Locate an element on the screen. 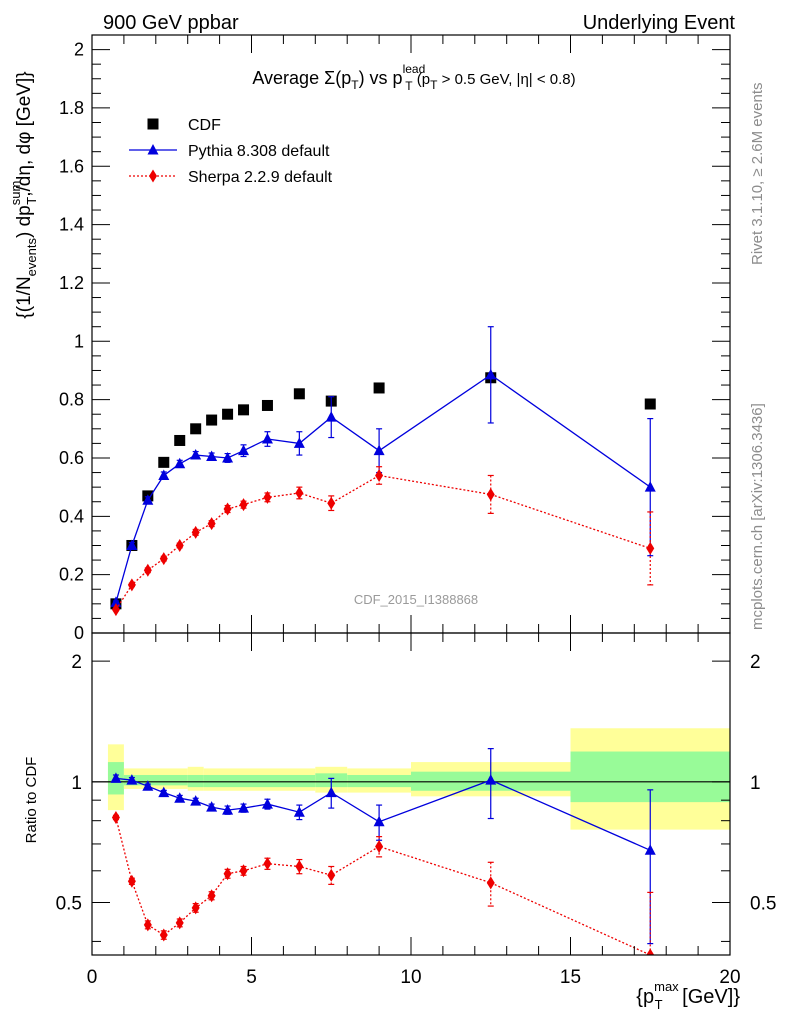 The width and height of the screenshot is (786, 1024). legend-marker is located at coordinates (153, 149).